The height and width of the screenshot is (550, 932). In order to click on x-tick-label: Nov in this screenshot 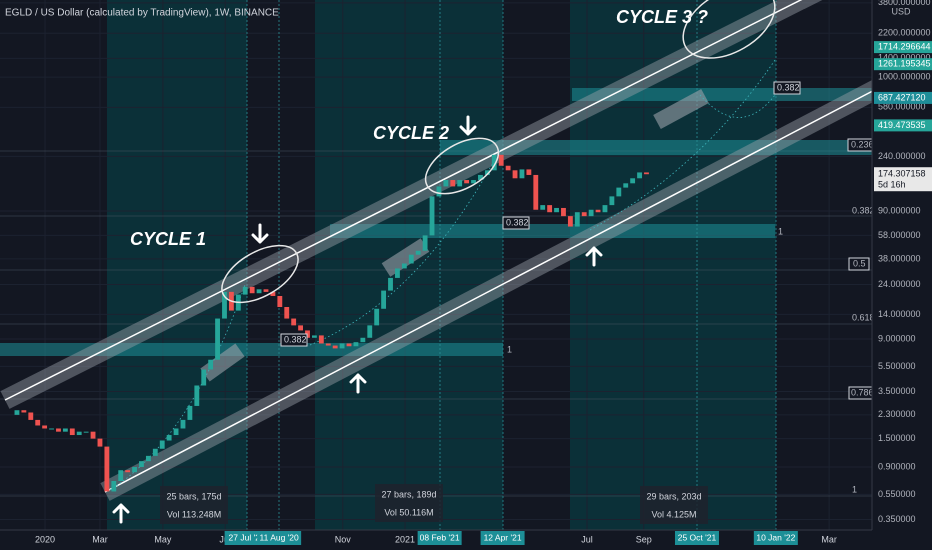, I will do `click(343, 539)`.